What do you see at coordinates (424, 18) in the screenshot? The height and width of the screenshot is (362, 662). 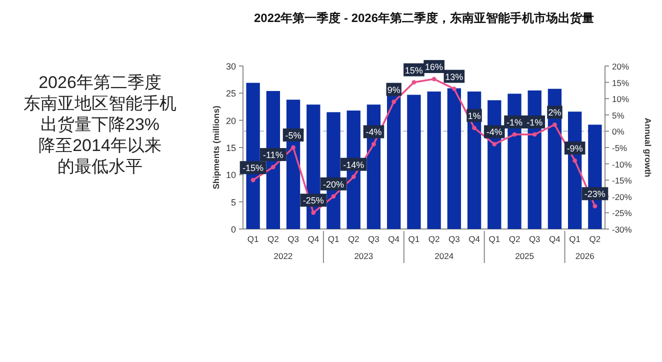 I see `chart-title: 2022年第一季度 - 2026年第二季度，东南亚智能手机市场出货量` at bounding box center [424, 18].